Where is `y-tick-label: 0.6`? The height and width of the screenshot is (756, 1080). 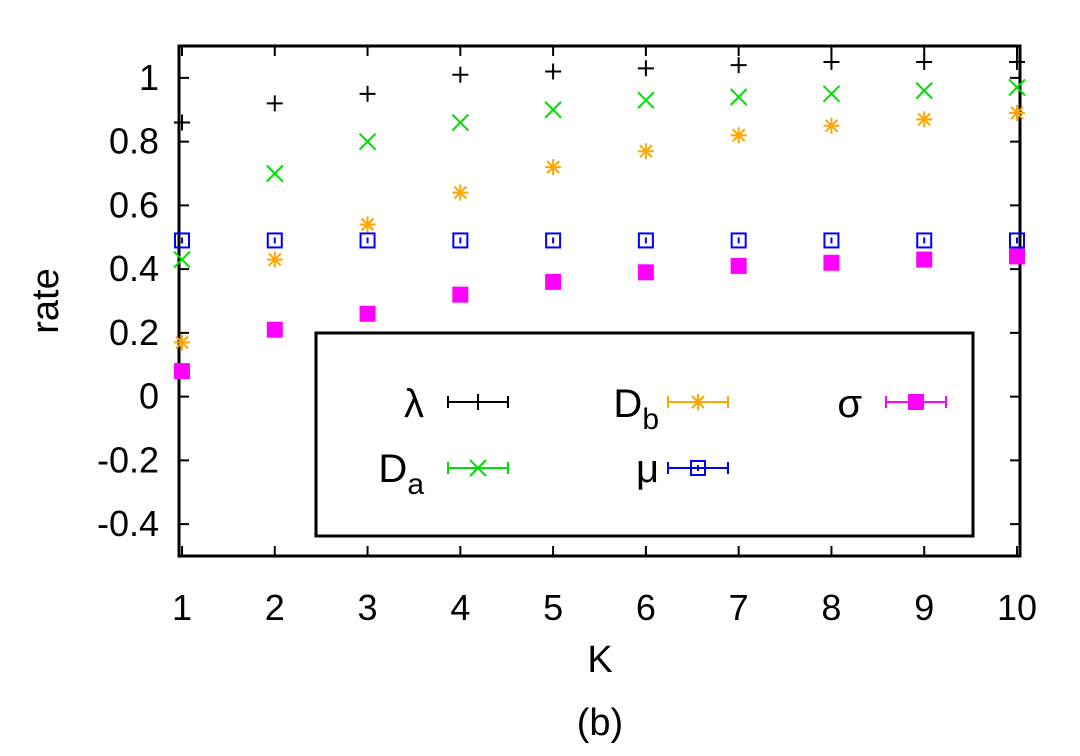
y-tick-label: 0.6 is located at coordinates (134, 204).